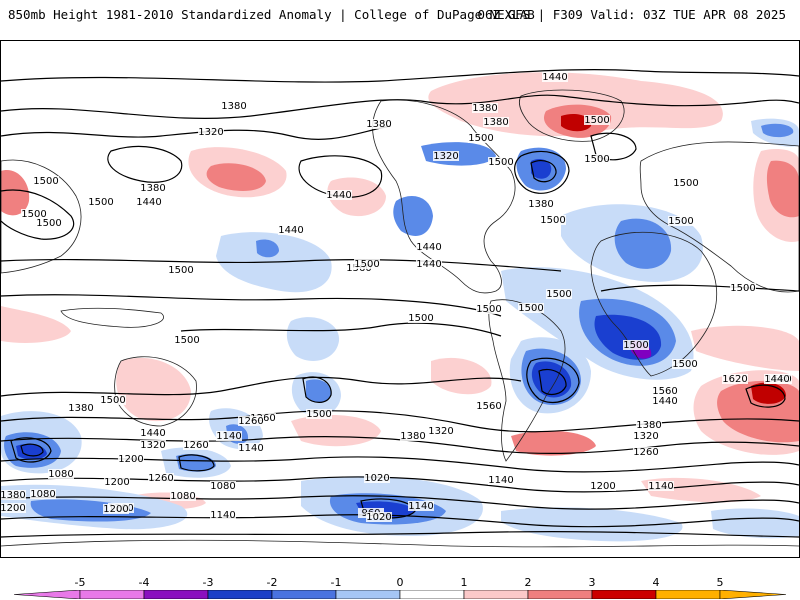 Image resolution: width=800 pixels, height=600 pixels. I want to click on eurasia-coast, so click(719, 217).